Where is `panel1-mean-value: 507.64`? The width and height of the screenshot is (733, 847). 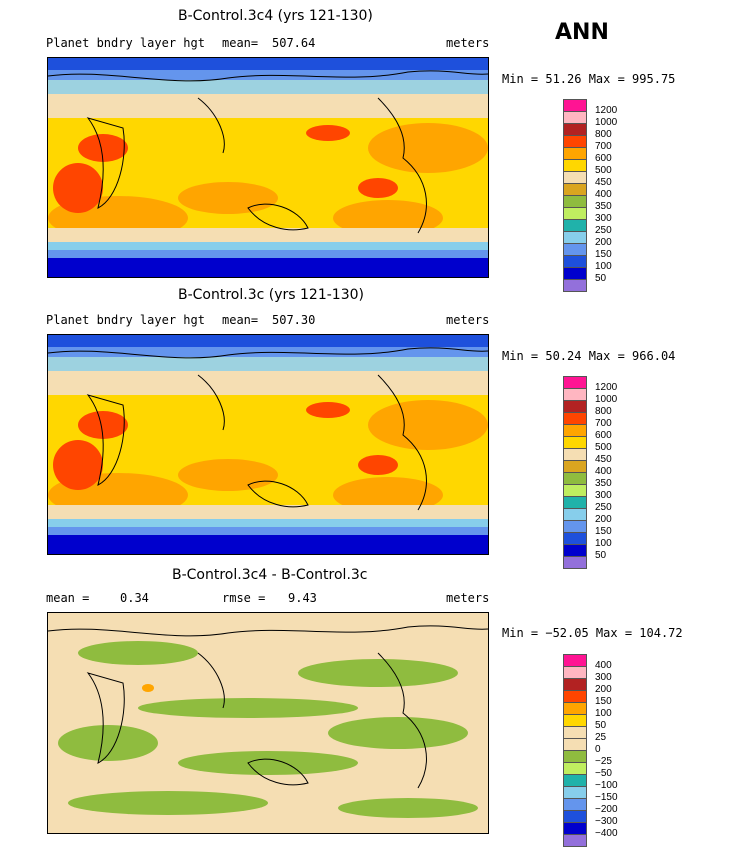
panel1-mean-value: 507.64 is located at coordinates (294, 43).